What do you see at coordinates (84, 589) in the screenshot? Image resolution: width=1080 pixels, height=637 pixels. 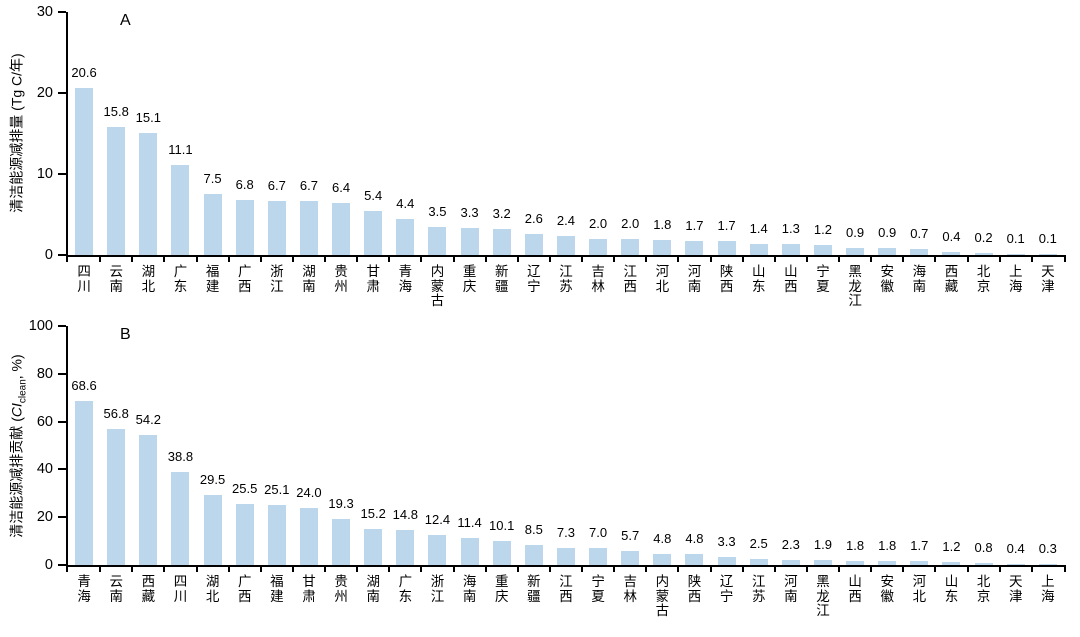 I see `category-label: 青海` at bounding box center [84, 589].